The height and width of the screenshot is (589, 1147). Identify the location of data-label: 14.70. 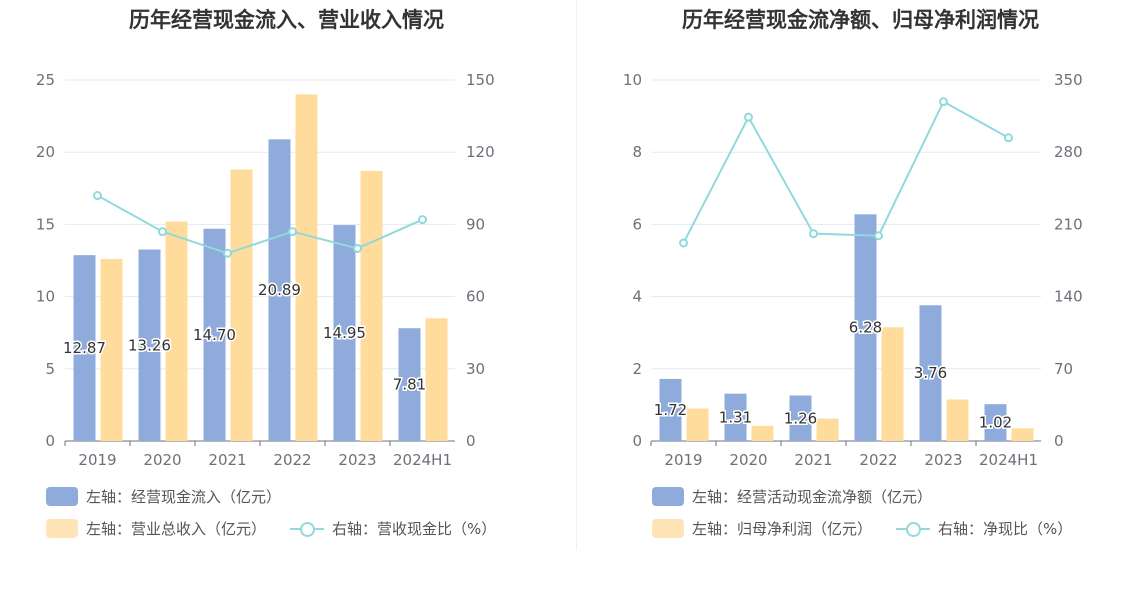
(214, 335).